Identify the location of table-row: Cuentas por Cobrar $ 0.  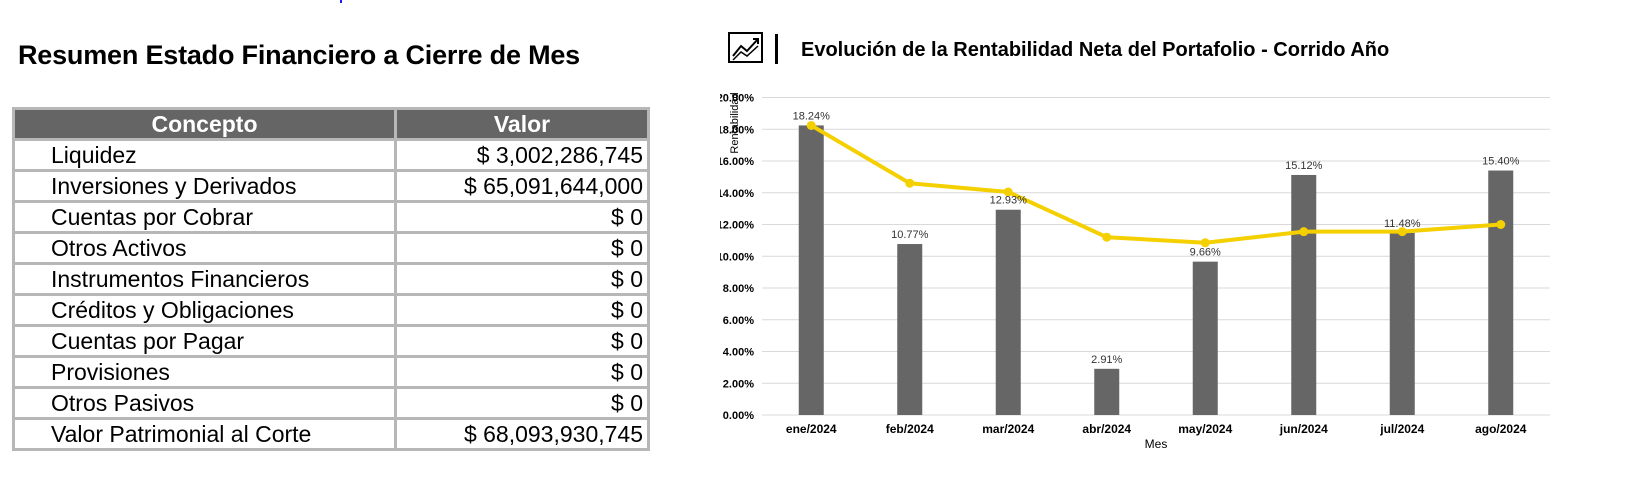
(331, 217).